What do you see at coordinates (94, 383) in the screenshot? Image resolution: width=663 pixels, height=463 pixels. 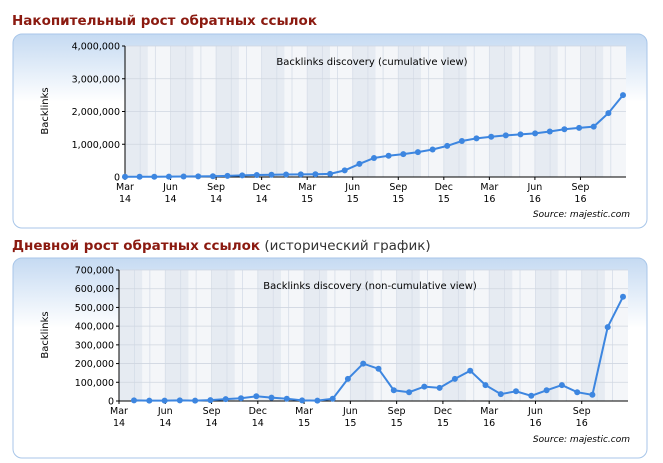 I see `y-tick-label: 100,000` at bounding box center [94, 383].